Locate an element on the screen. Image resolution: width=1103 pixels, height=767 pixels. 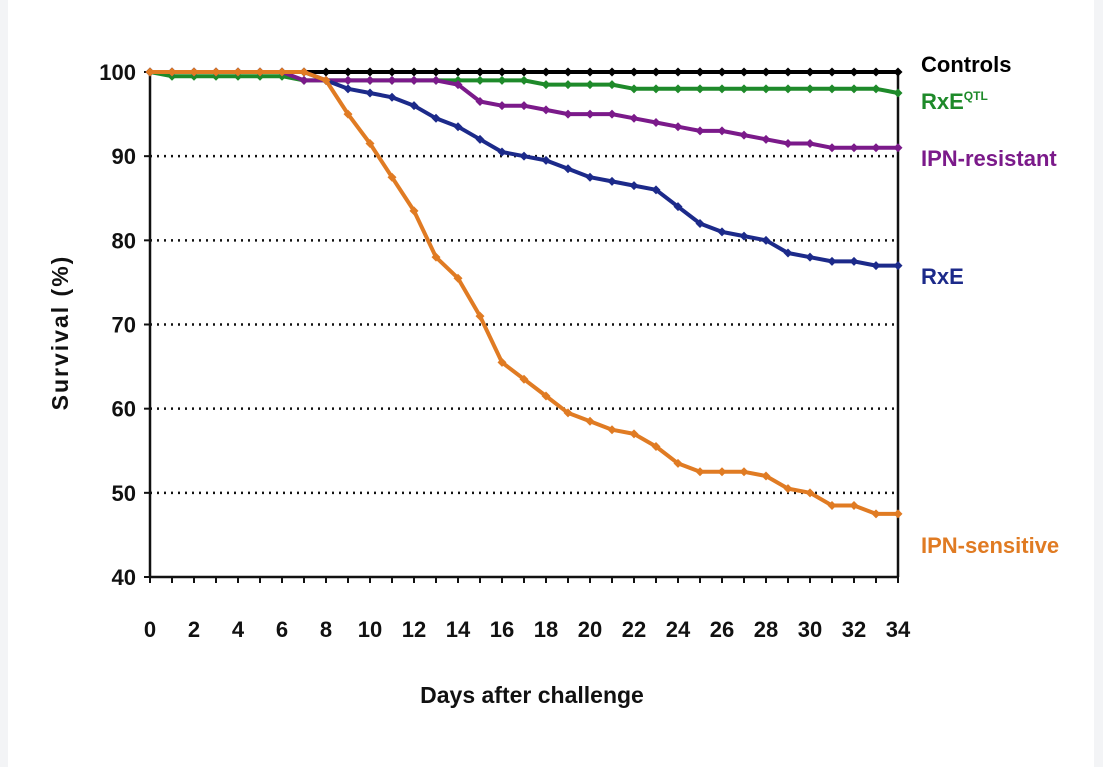
series-label-4: IPN-sensitive is located at coordinates (990, 545).